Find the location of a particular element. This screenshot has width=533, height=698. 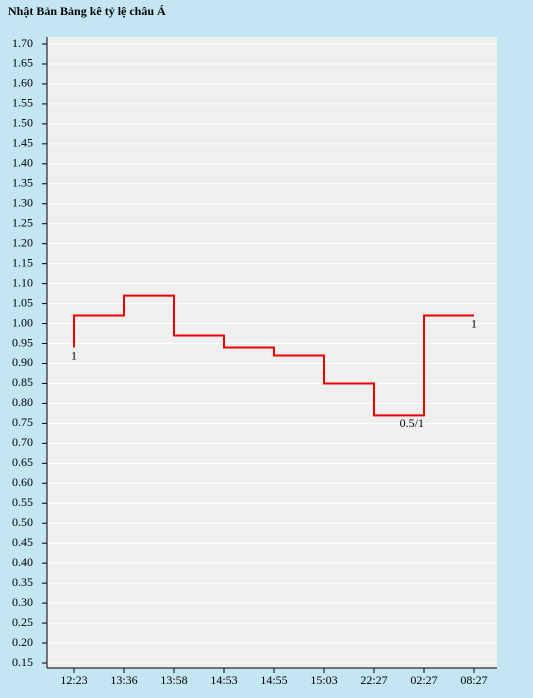

y-tick-label: 1.30 is located at coordinates (22, 202).